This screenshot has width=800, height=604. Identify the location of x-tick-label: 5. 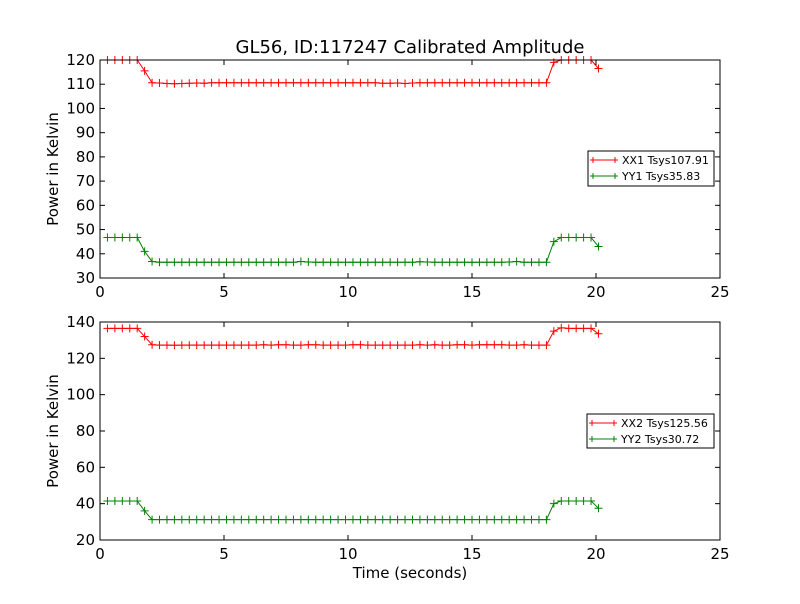
(224, 554).